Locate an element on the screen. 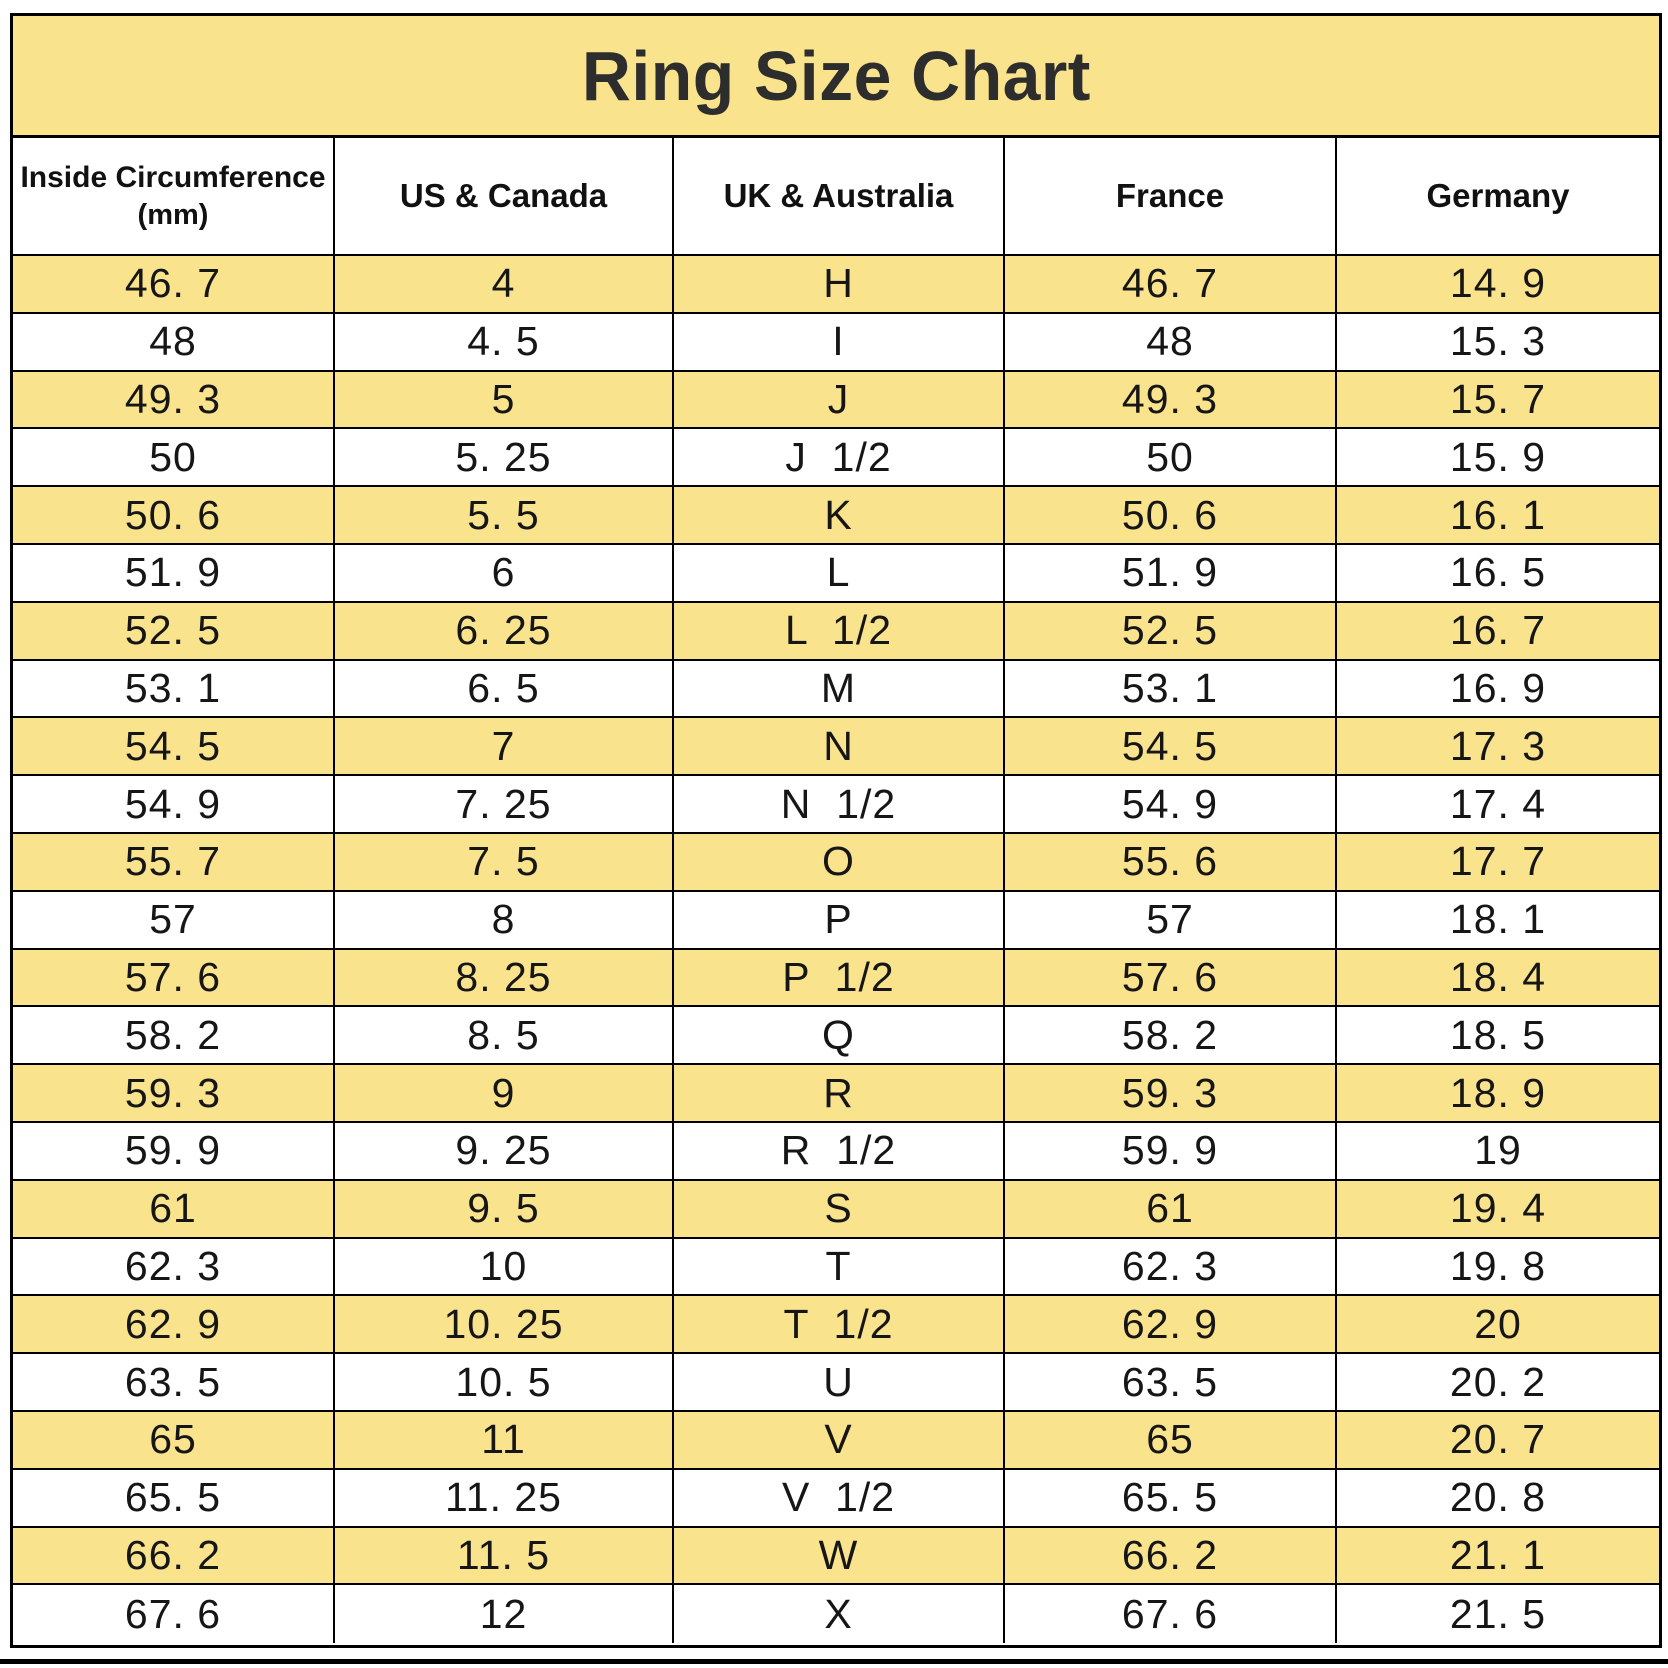  table-cell: 6 is located at coordinates (504, 573).